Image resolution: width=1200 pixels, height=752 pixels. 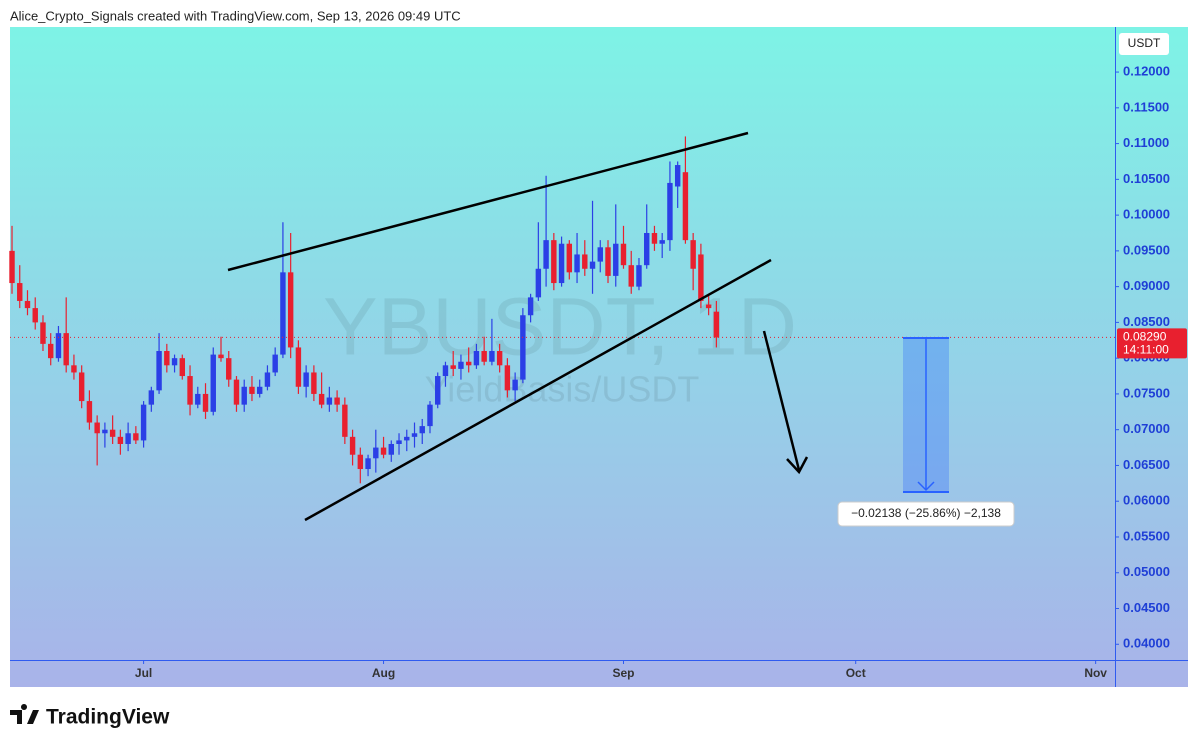 I want to click on x-tick-label: Aug, so click(x=383, y=673).